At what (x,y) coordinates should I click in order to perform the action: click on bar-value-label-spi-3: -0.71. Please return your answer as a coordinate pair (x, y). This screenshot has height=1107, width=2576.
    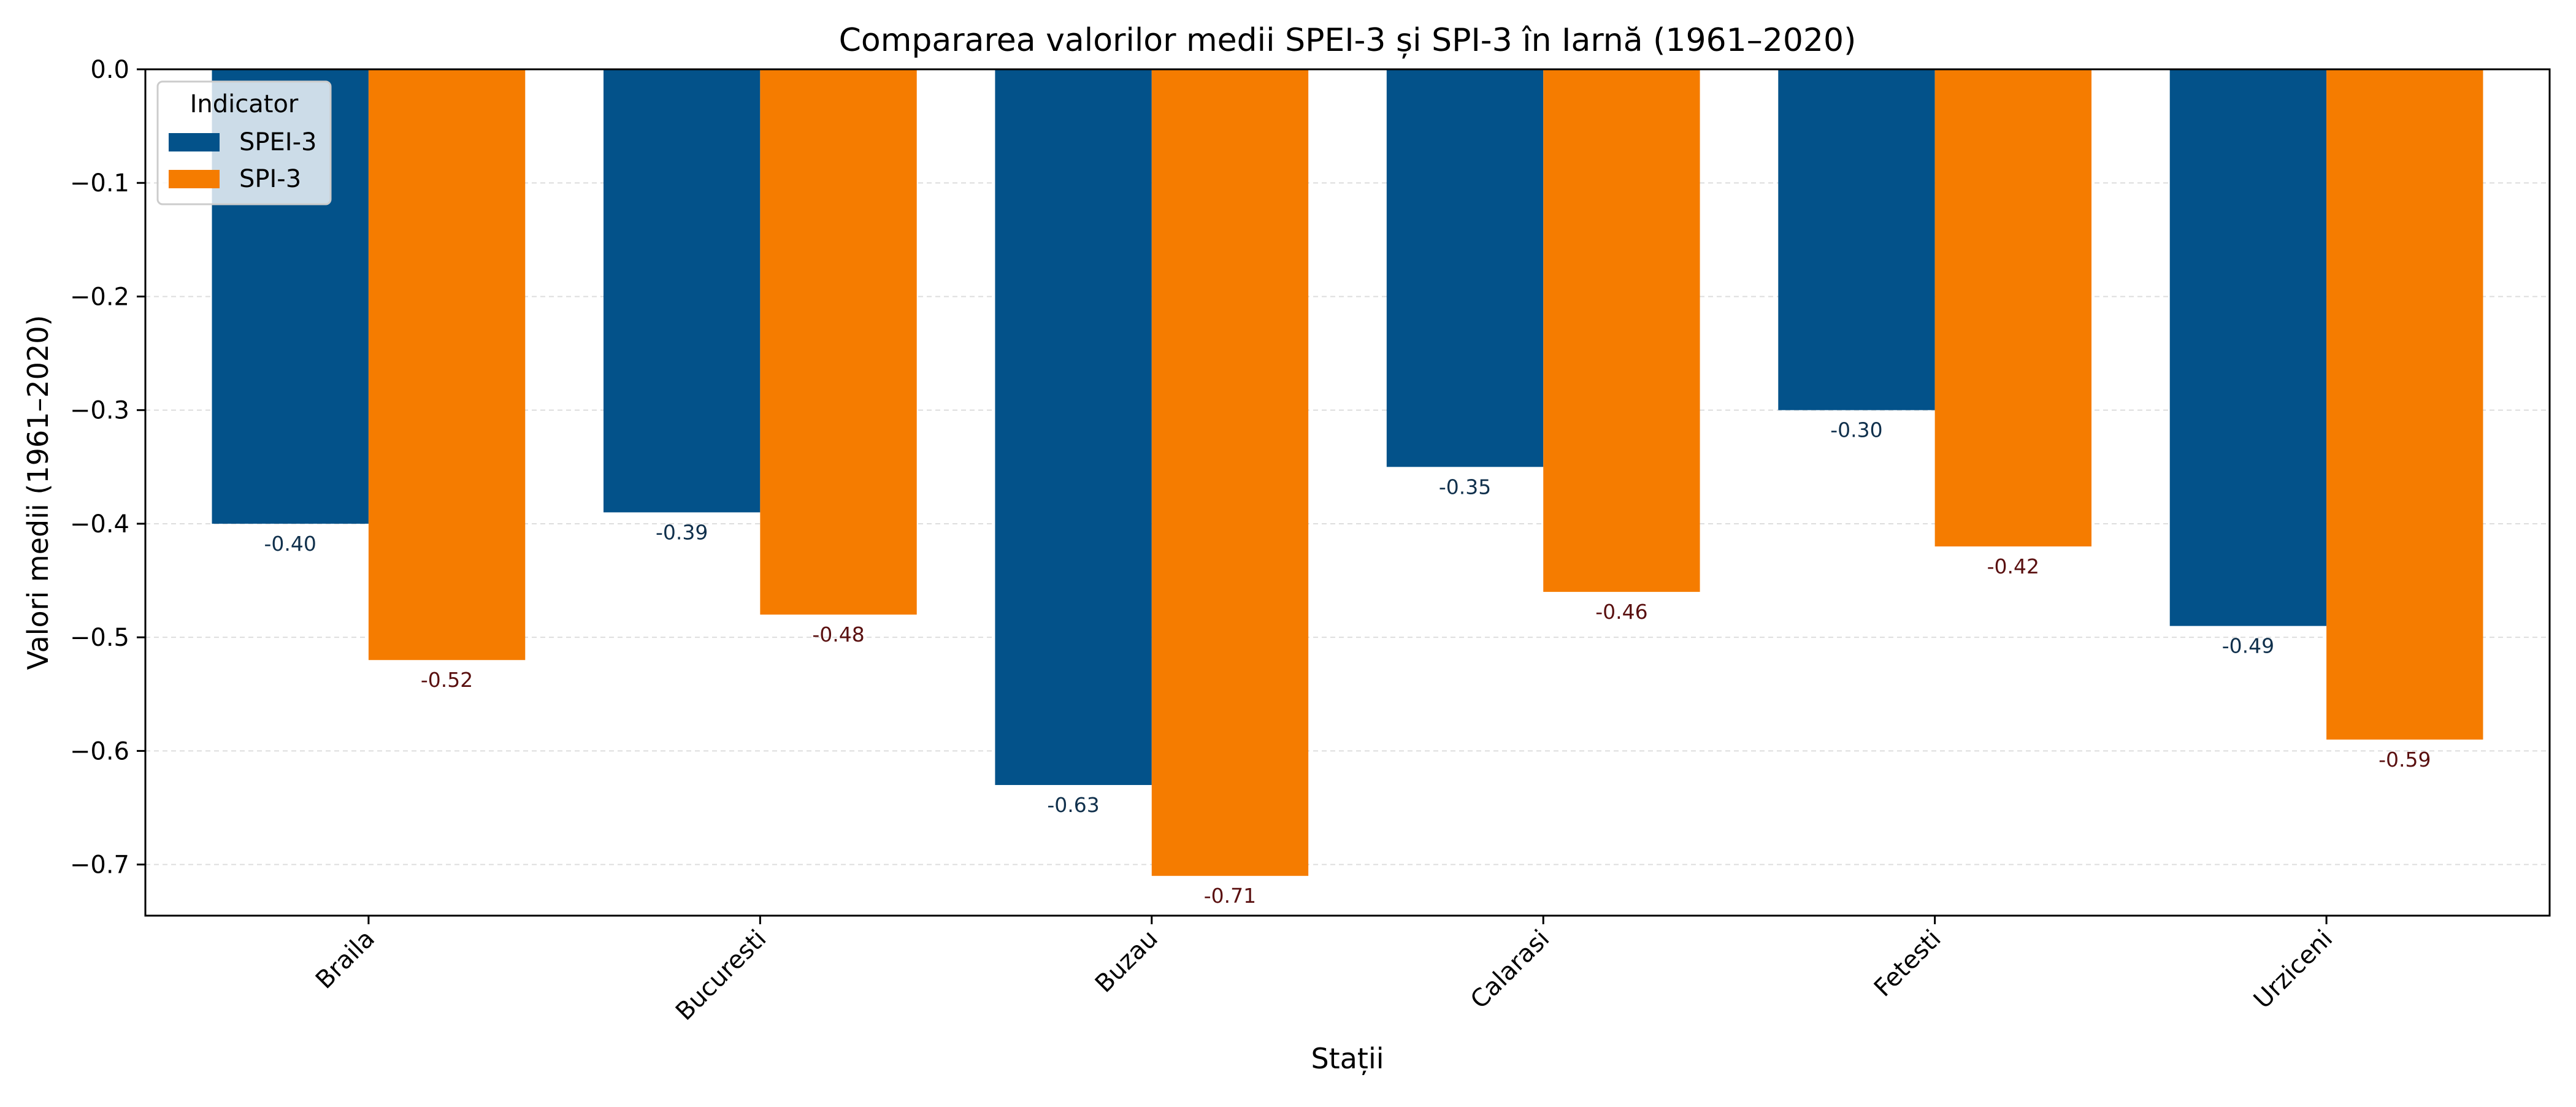
    Looking at the image, I should click on (1230, 896).